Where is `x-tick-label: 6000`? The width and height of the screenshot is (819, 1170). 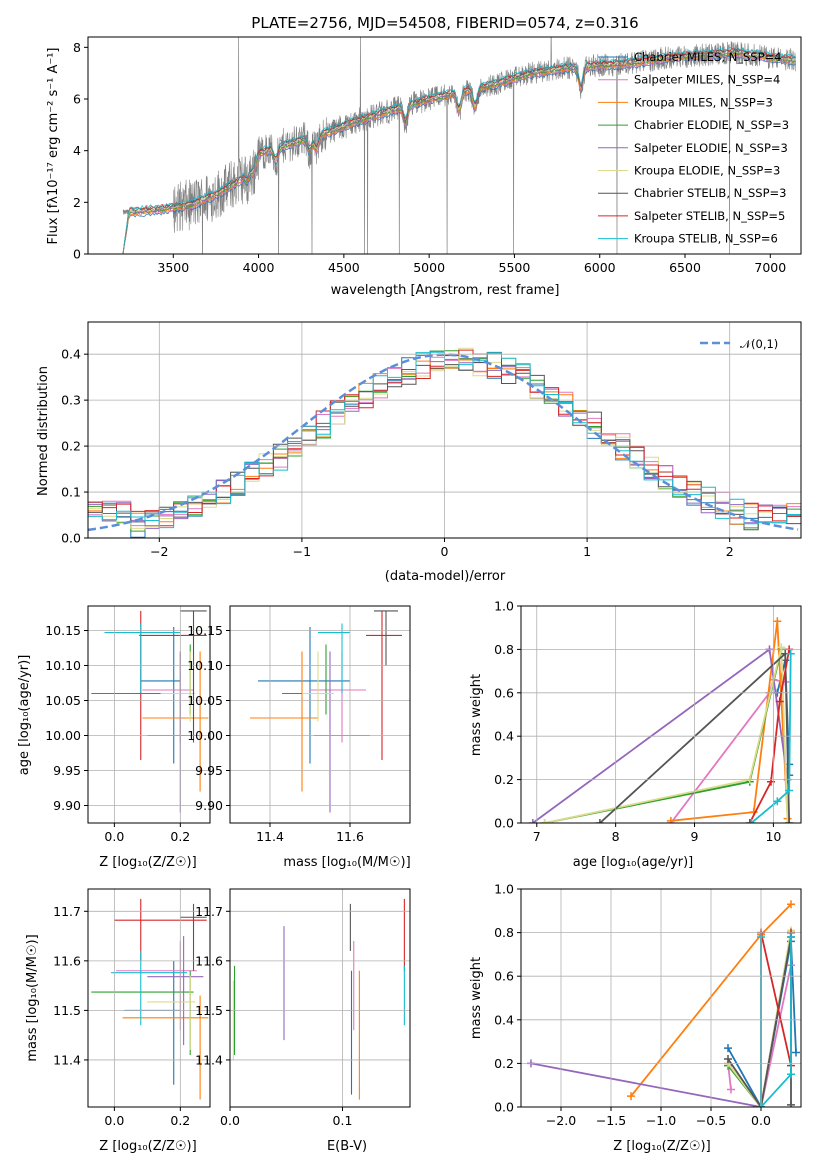
x-tick-label: 6000 is located at coordinates (600, 267).